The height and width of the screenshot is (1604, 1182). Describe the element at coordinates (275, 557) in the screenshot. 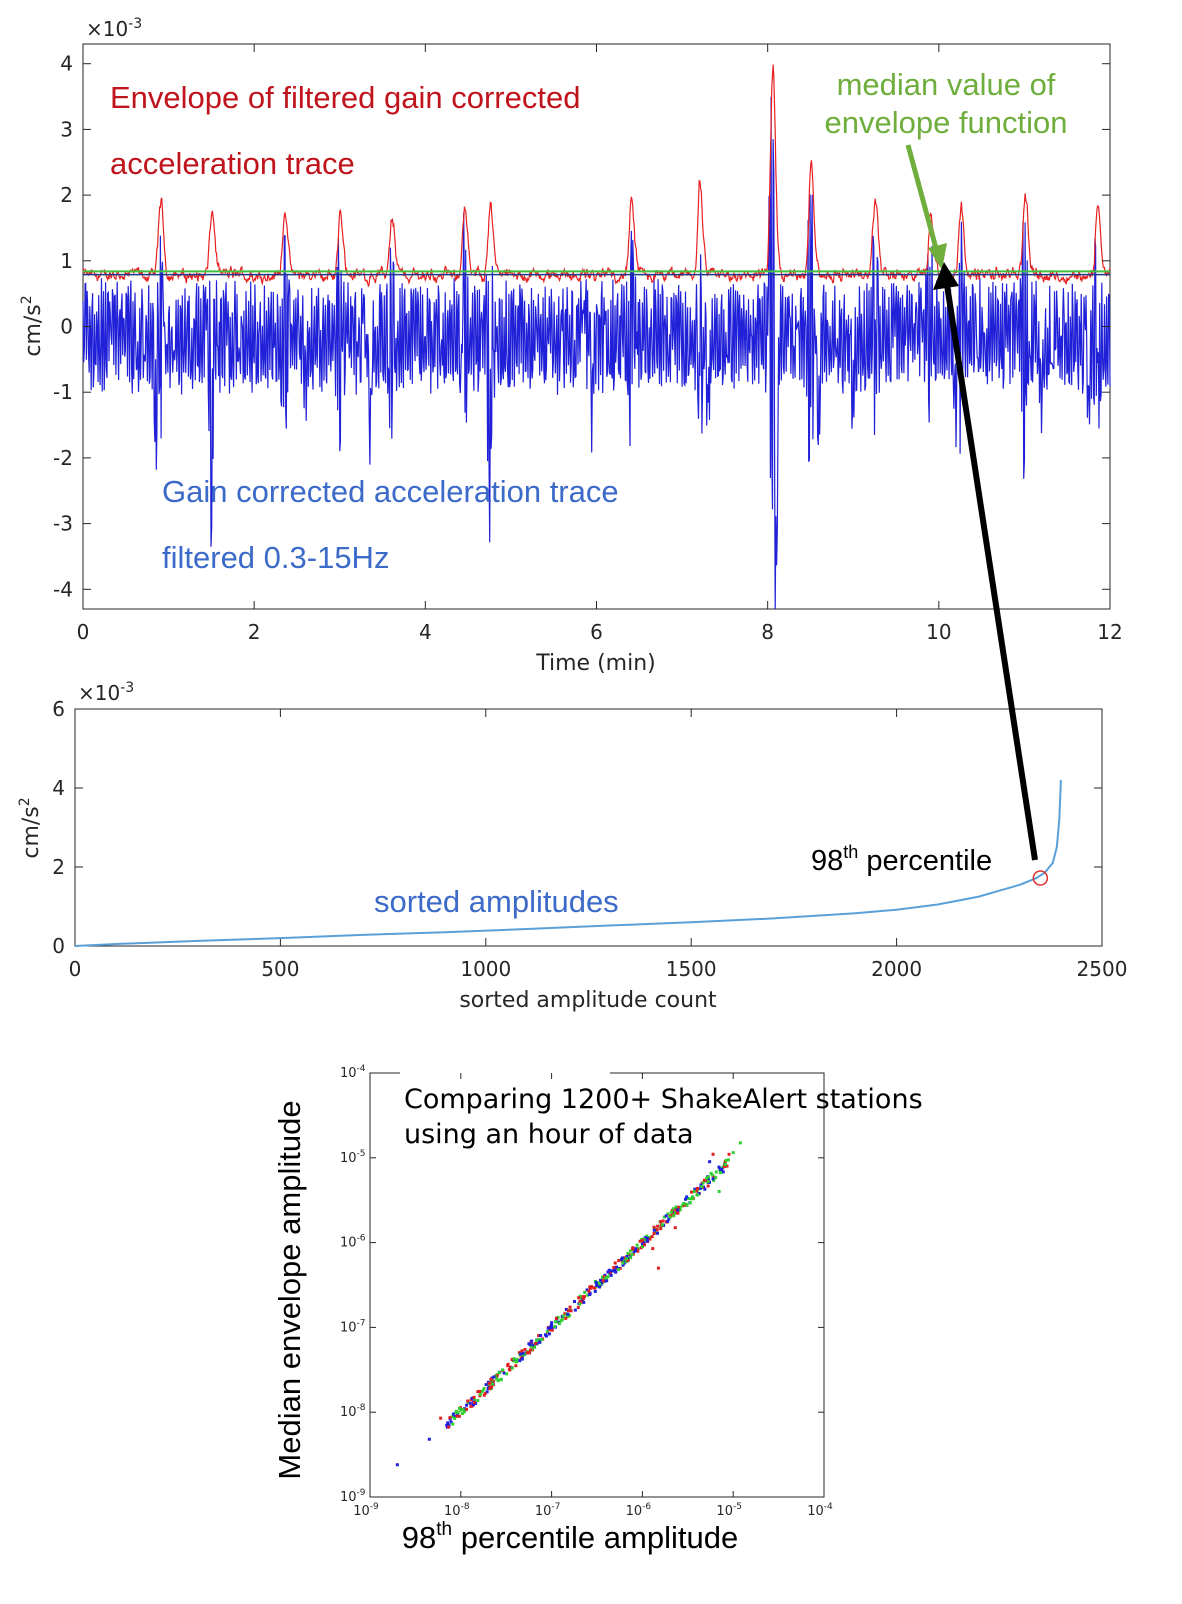

I see `trace-annotation-line2: filtered 0.3-15Hz` at that location.